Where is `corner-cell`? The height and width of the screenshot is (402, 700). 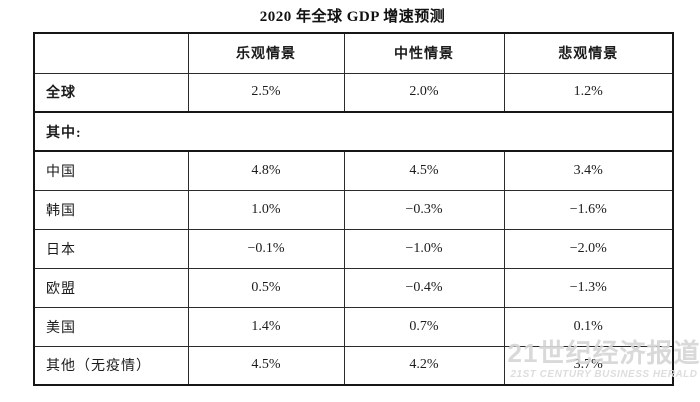 corner-cell is located at coordinates (111, 53).